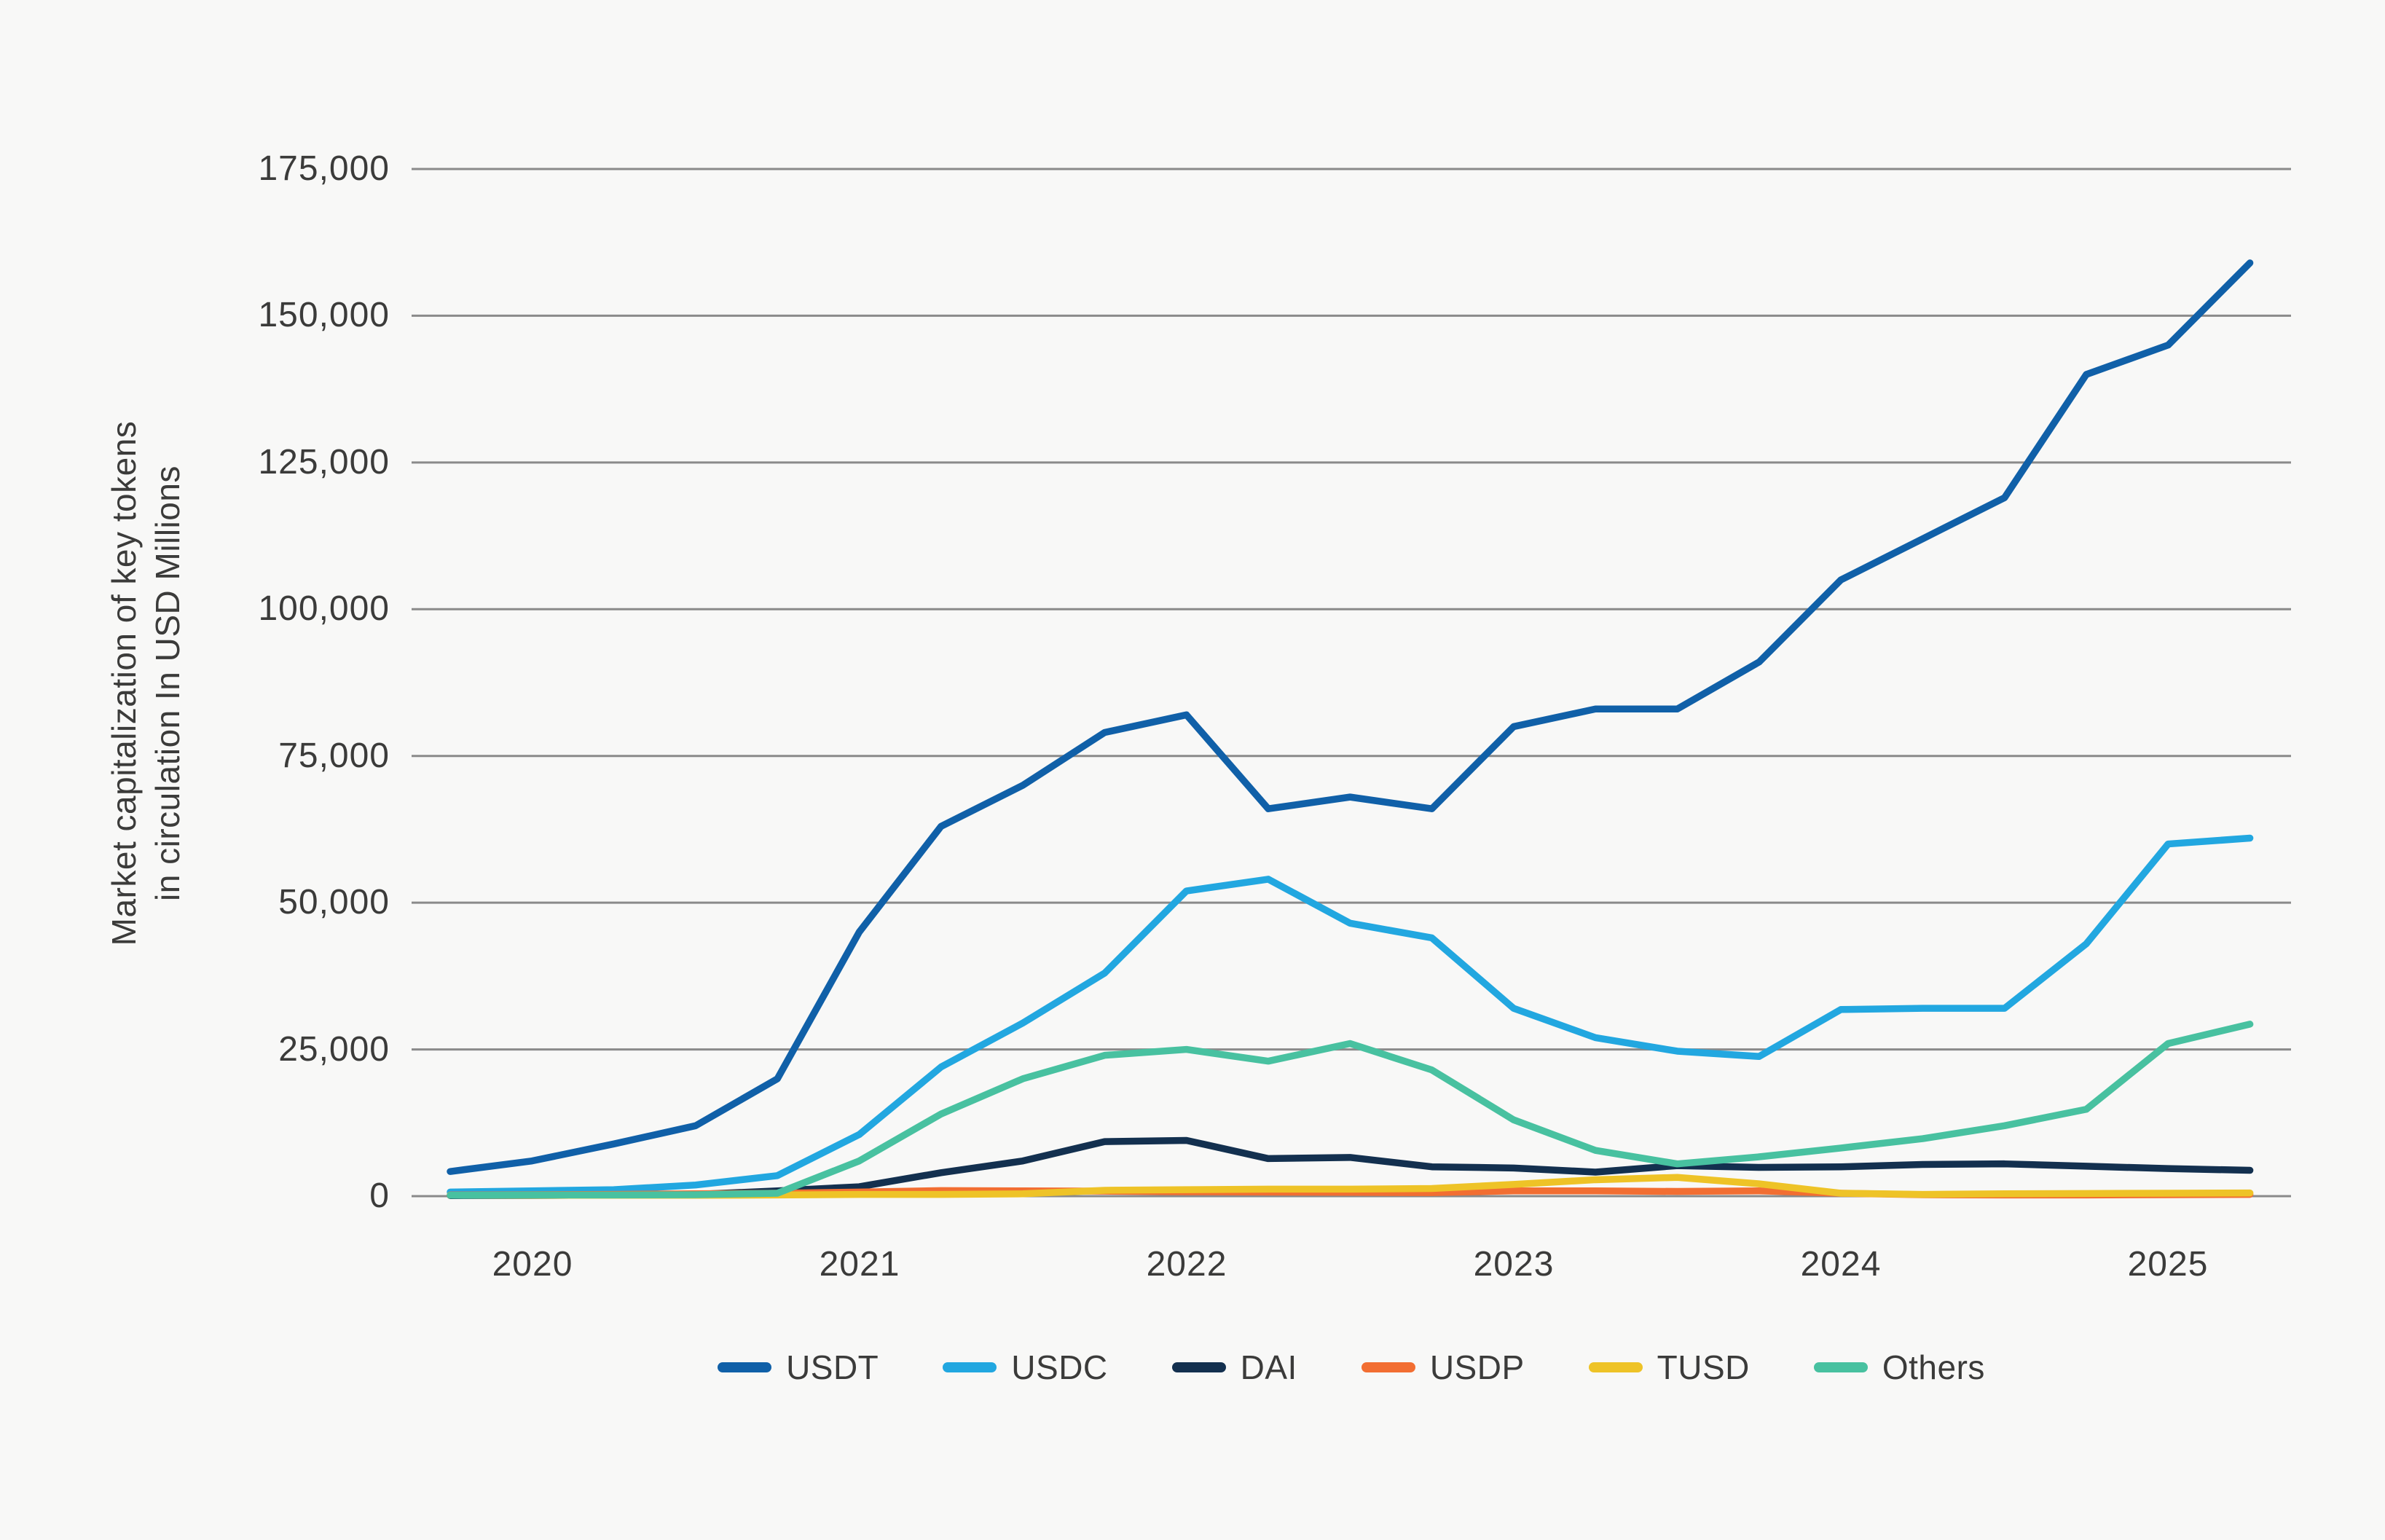 This screenshot has width=2385, height=1540. Describe the element at coordinates (1514, 1264) in the screenshot. I see `x-axis-tick-label: 2023` at that location.